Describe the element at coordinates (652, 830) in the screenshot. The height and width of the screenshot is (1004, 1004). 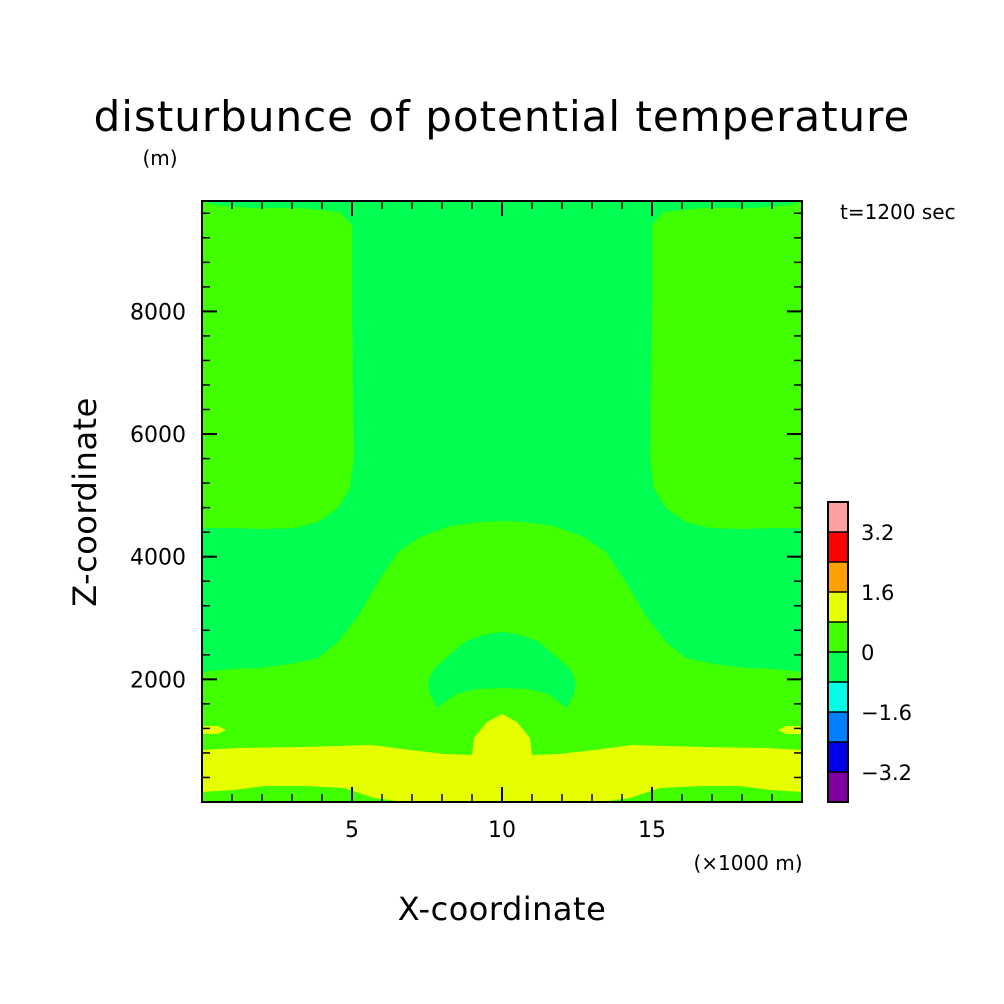
I see `x-tick-label: 15` at that location.